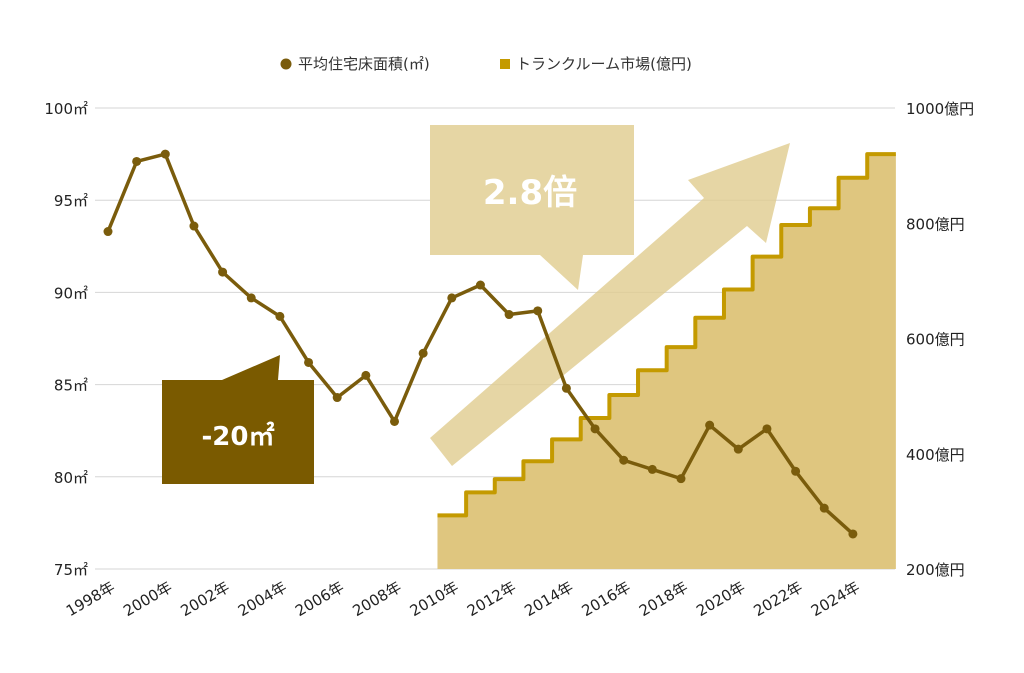  I want to click on x-tick-label: 2004年, so click(262, 599).